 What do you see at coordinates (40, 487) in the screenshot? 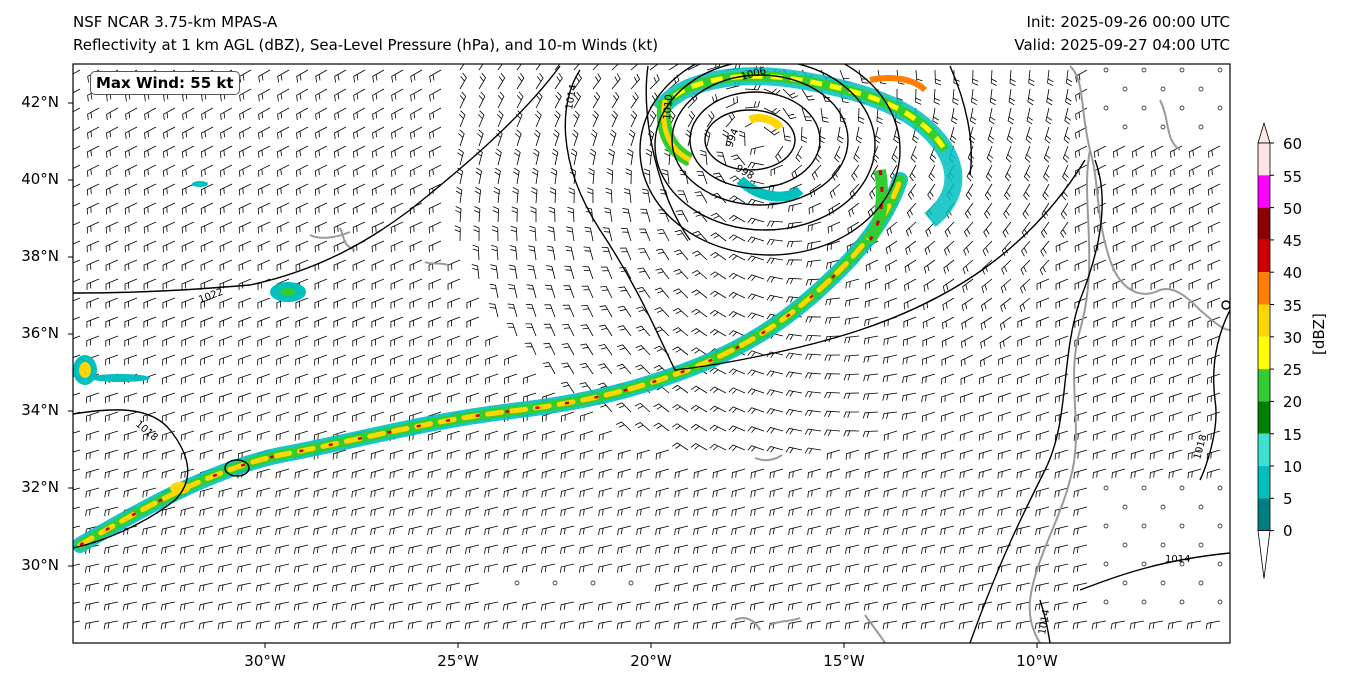
I see `lat-label-32n: 32°N` at bounding box center [40, 487].